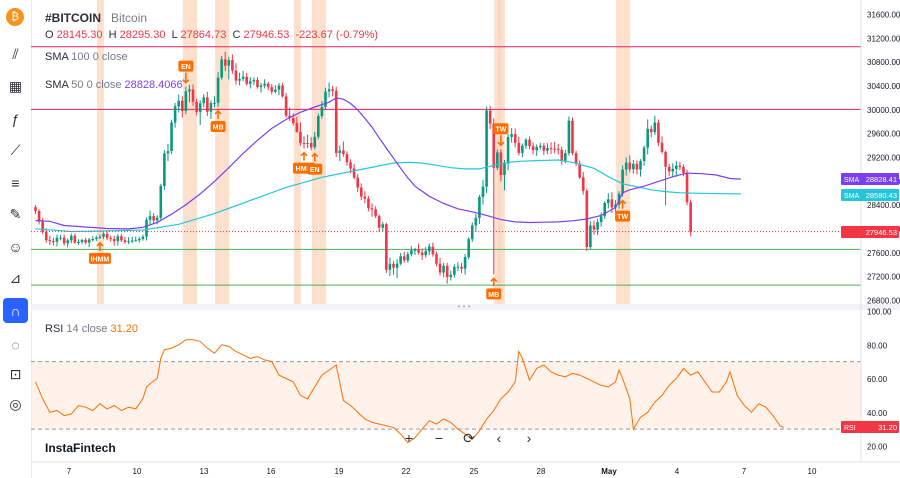  I want to click on sma100-price-tag-label: SMA, so click(852, 196).